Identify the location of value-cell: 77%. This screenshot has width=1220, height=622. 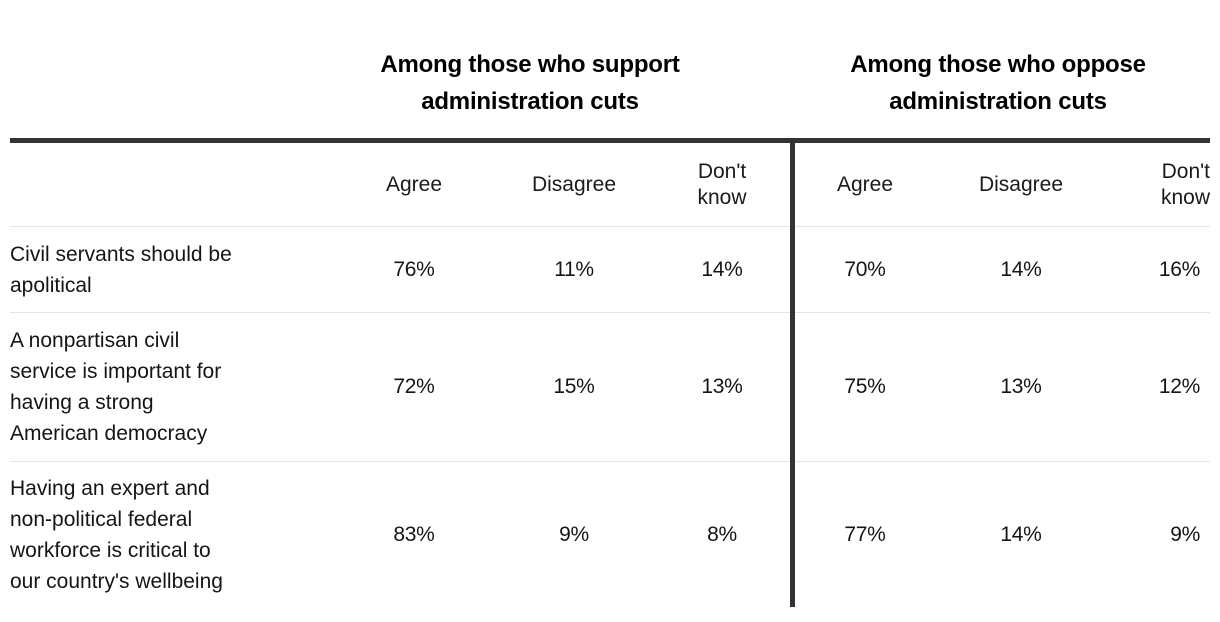
(865, 534).